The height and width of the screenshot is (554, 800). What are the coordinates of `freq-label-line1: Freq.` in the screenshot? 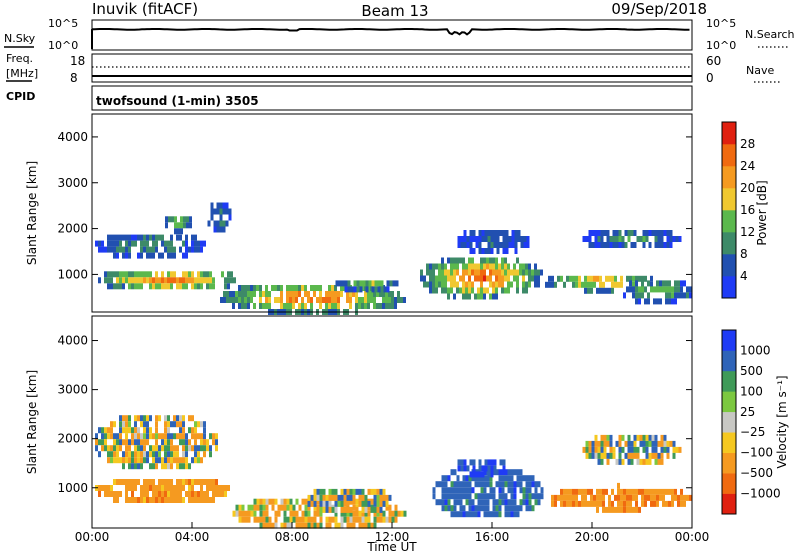 It's located at (19, 58).